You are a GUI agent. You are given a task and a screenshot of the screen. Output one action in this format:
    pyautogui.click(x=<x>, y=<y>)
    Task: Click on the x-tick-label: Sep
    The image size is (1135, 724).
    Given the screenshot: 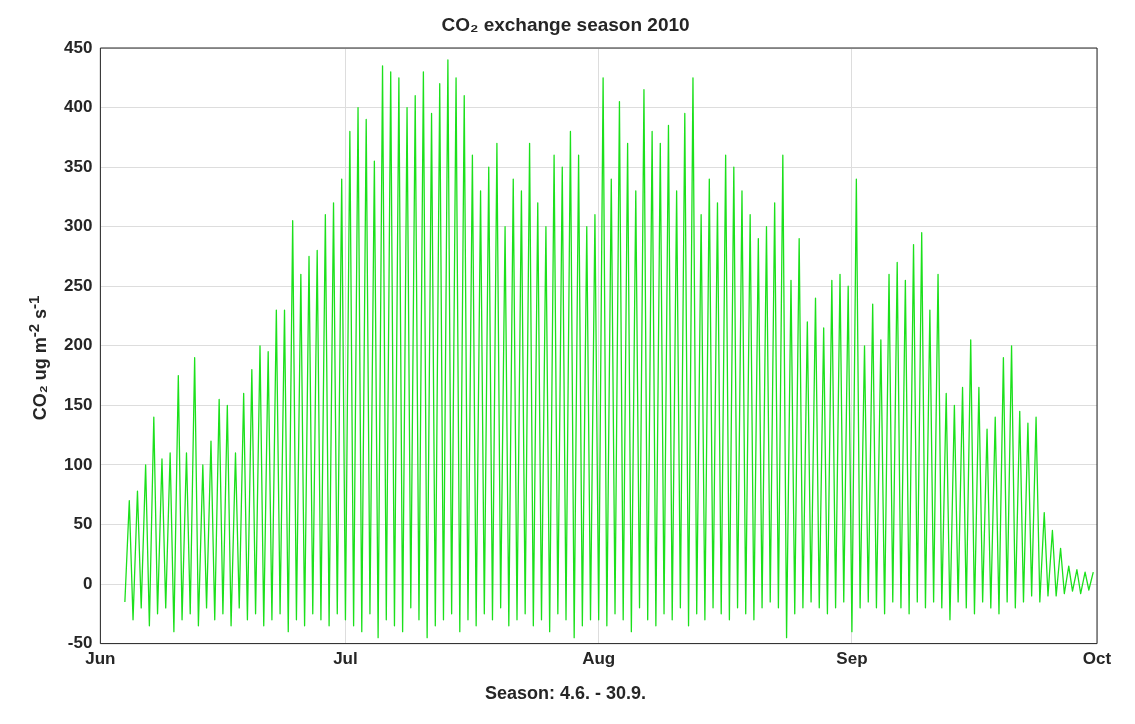 What is the action you would take?
    pyautogui.click(x=852, y=659)
    